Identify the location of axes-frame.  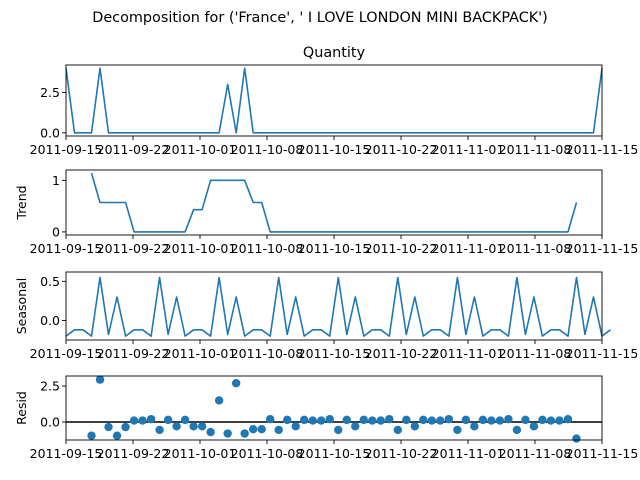
(334, 100).